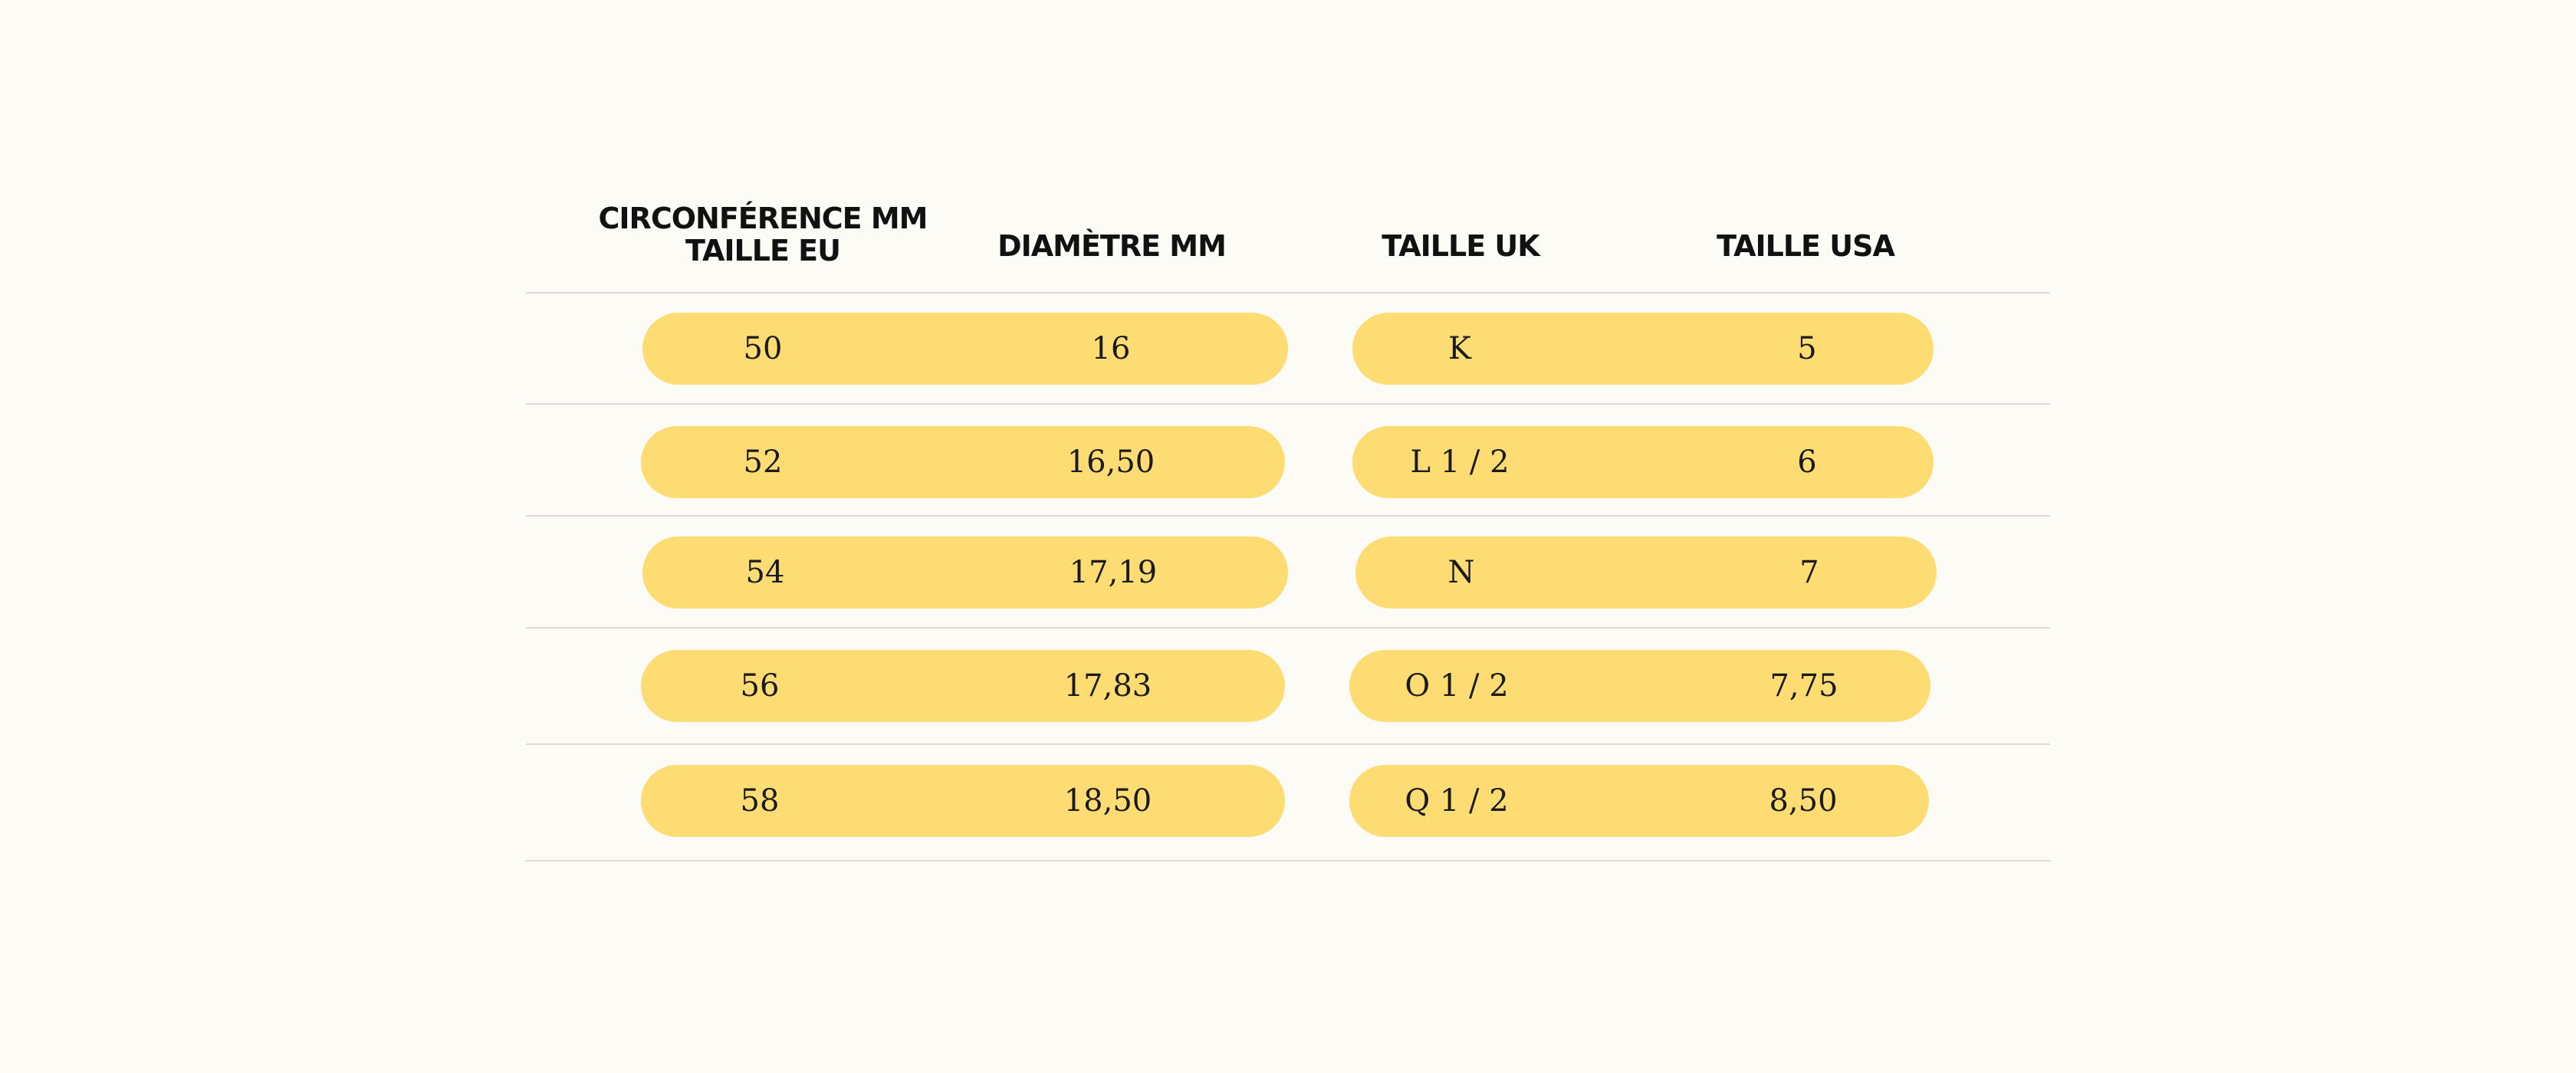 The height and width of the screenshot is (1073, 2576). Describe the element at coordinates (1111, 348) in the screenshot. I see `cell-diameter: 16` at that location.